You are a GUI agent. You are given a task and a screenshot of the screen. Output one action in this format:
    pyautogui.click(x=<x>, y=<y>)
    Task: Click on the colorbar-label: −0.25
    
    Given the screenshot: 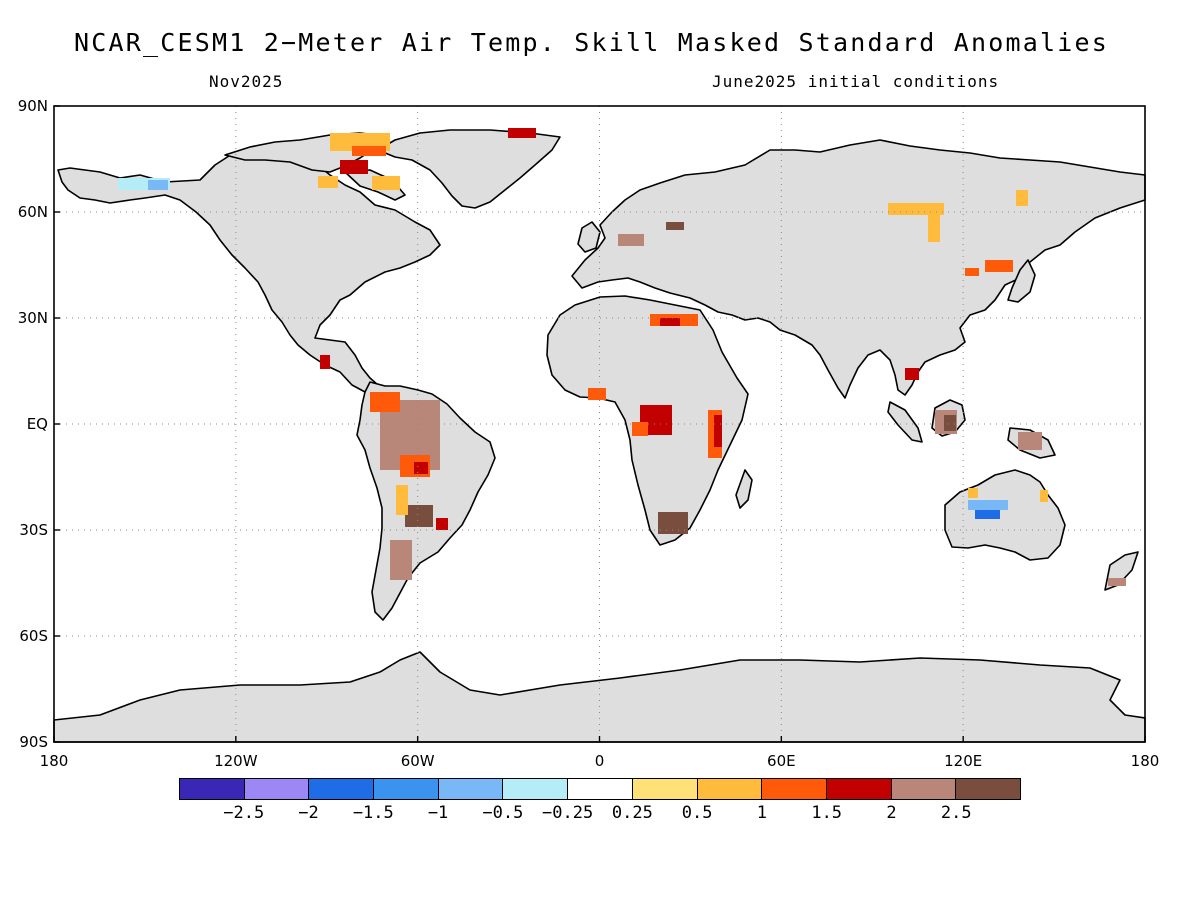 What is the action you would take?
    pyautogui.click(x=568, y=813)
    